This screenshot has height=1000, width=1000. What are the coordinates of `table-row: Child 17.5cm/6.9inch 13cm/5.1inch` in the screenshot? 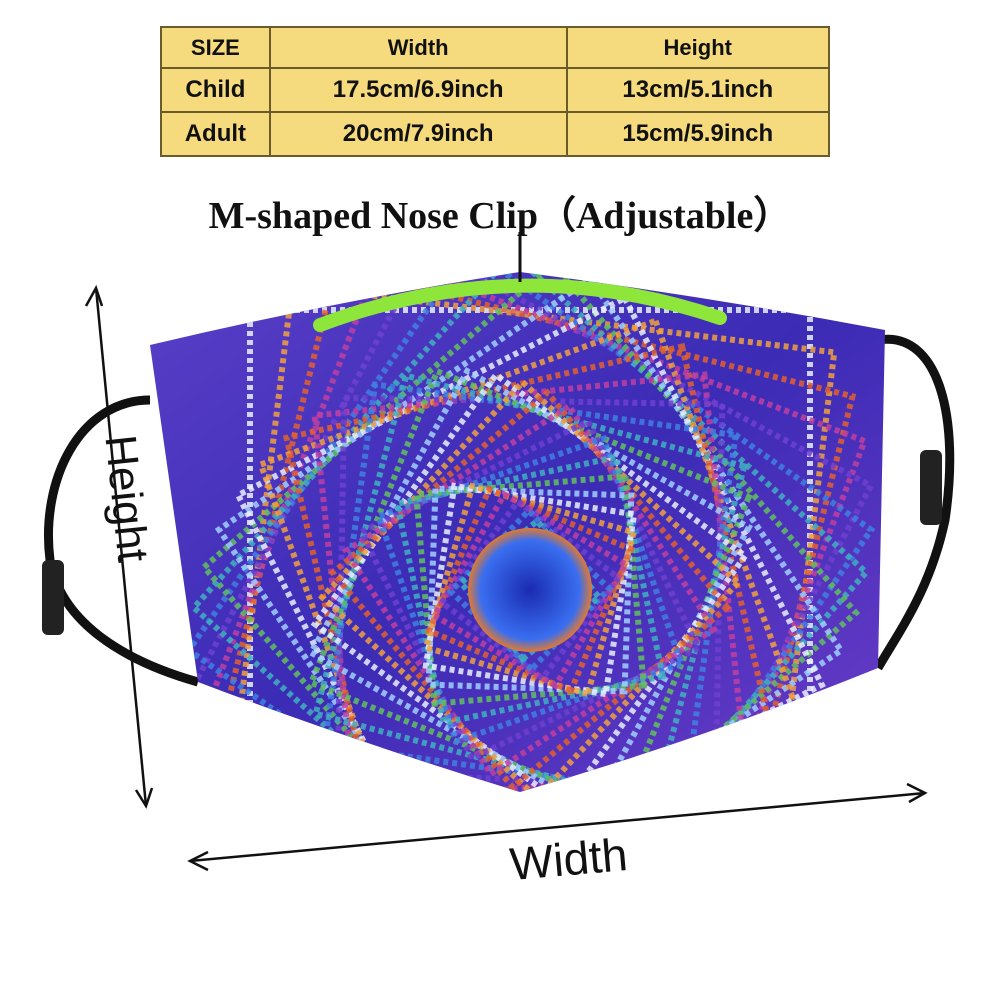 It's located at (495, 90).